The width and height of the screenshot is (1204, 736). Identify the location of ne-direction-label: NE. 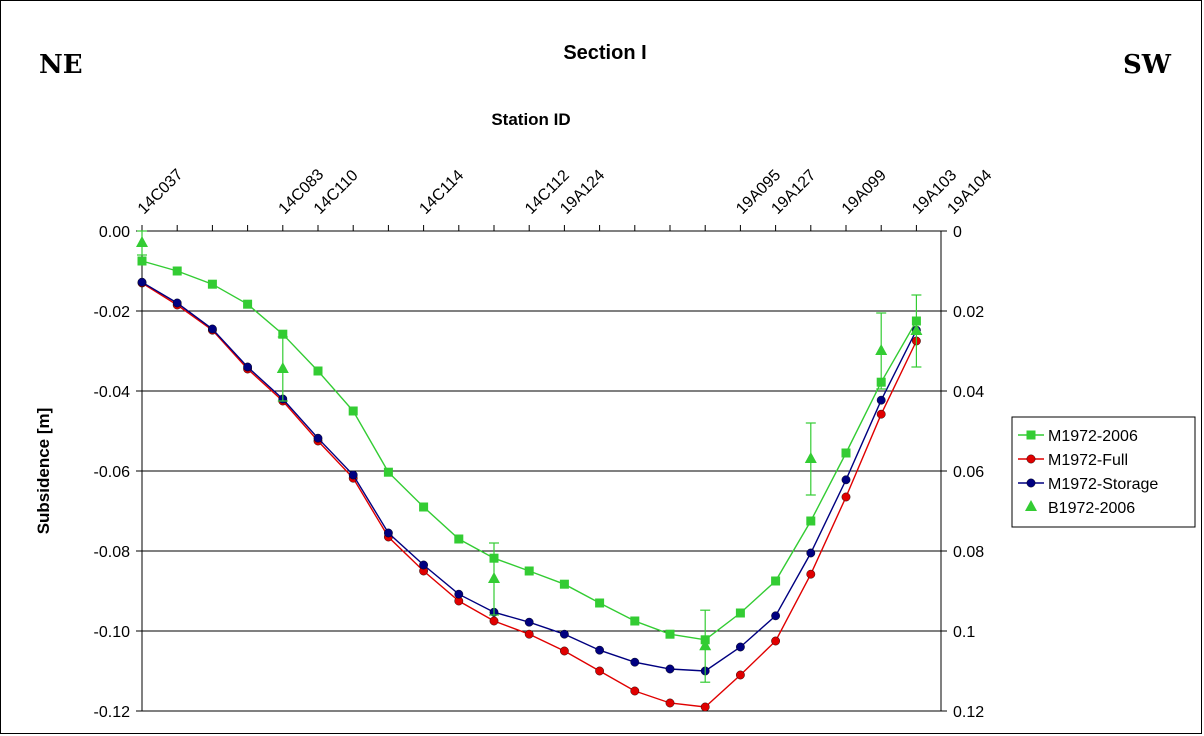
(61, 65).